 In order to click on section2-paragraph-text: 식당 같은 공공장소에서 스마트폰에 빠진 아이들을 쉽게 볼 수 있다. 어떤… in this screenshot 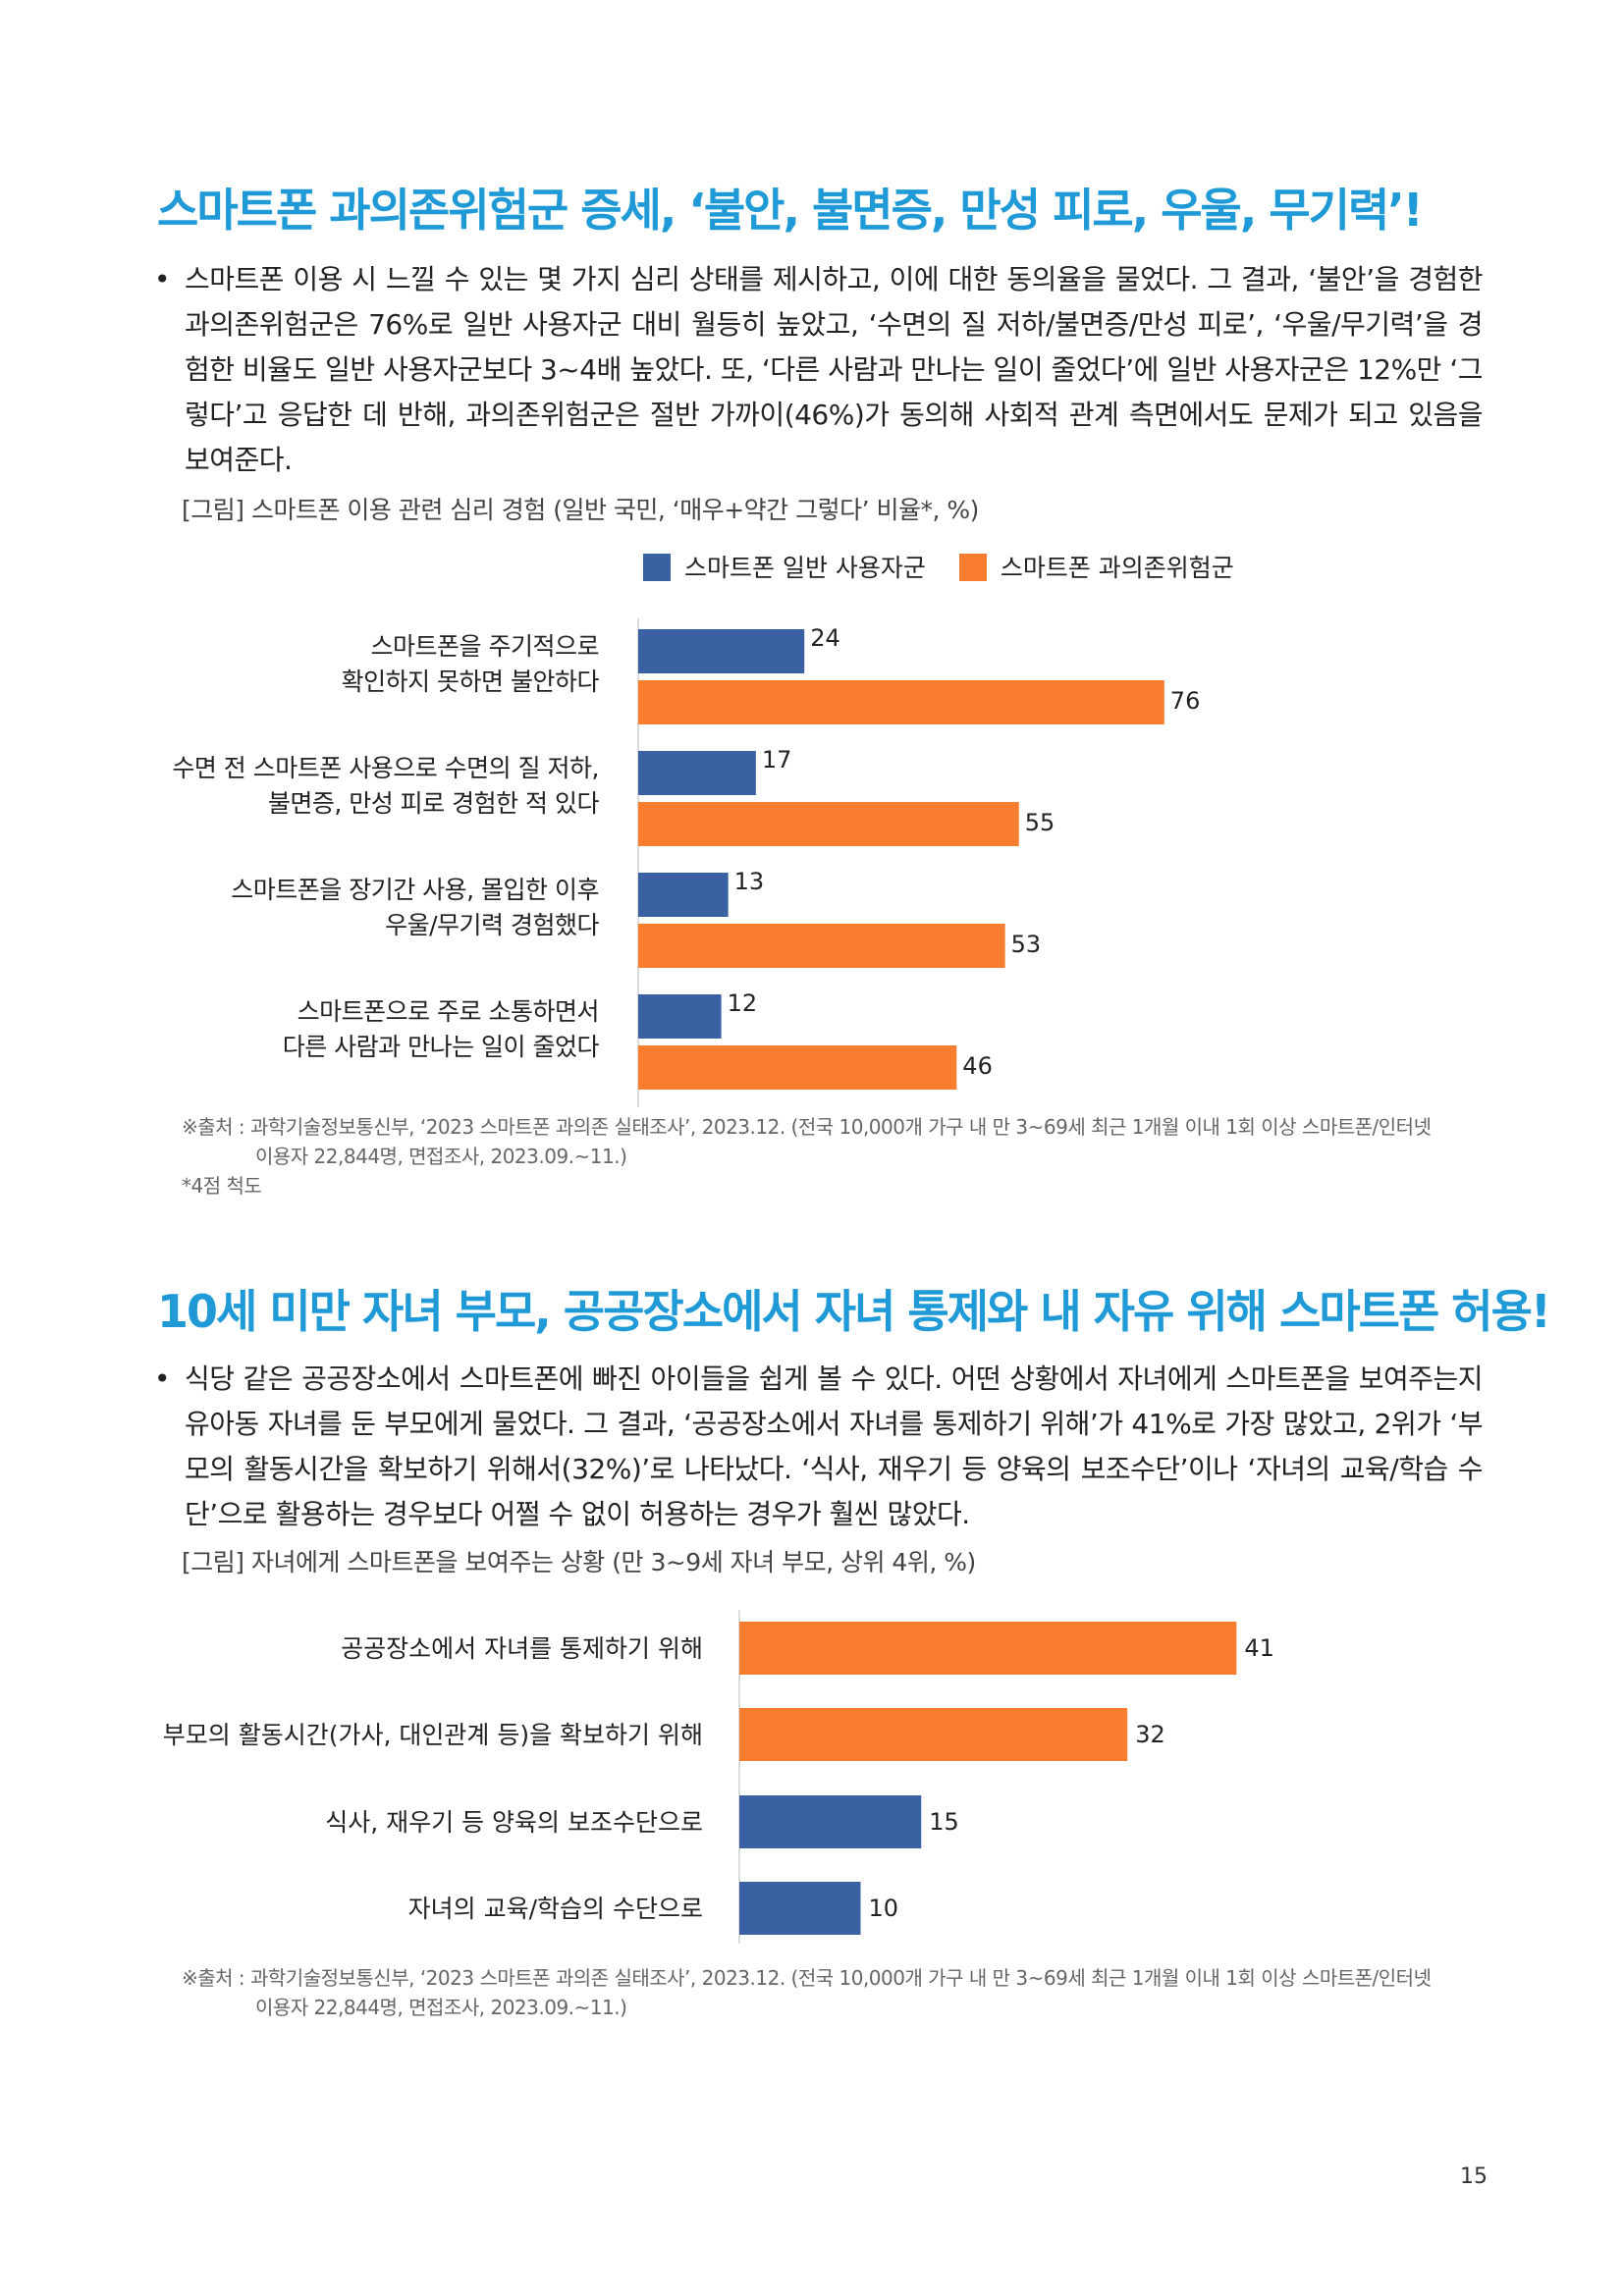, I will do `click(834, 1446)`.